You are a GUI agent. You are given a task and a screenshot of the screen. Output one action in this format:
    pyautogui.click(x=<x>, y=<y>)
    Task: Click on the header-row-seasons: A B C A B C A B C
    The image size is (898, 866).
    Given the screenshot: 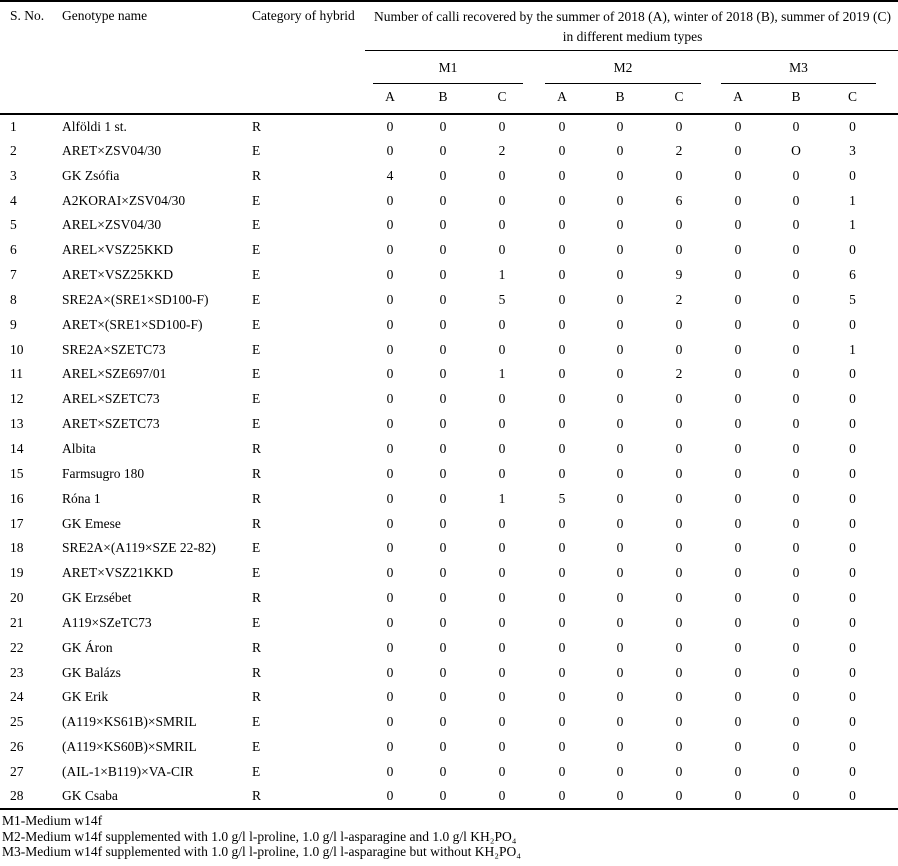 What is the action you would take?
    pyautogui.click(x=449, y=99)
    